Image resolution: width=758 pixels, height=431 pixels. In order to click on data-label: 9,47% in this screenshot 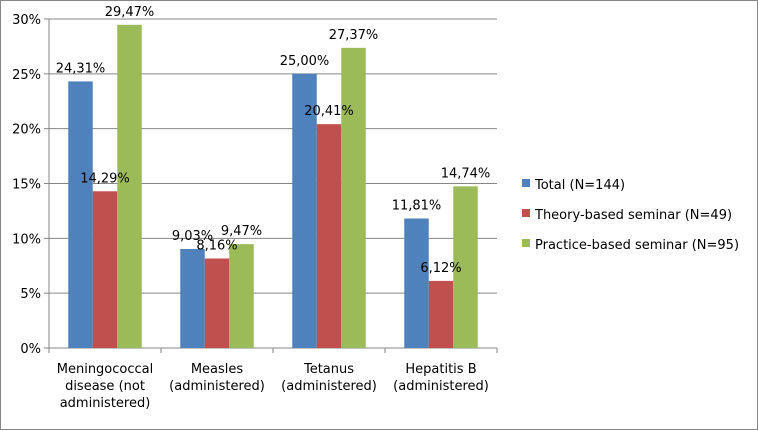, I will do `click(241, 231)`.